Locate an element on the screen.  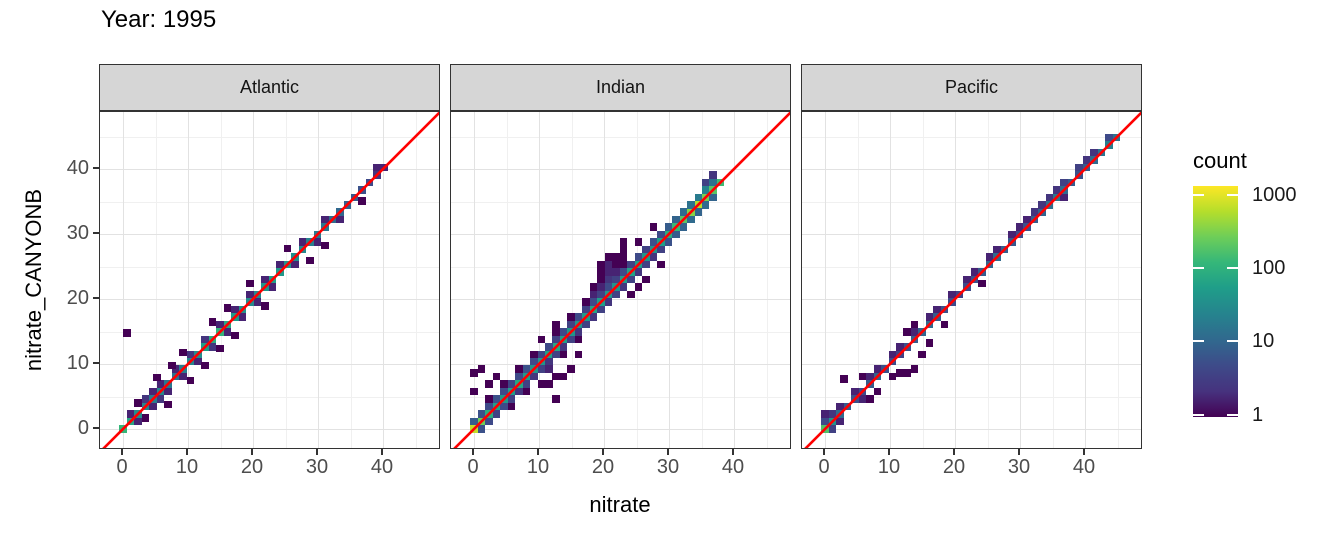
facet-strip-label: Indian is located at coordinates (620, 87).